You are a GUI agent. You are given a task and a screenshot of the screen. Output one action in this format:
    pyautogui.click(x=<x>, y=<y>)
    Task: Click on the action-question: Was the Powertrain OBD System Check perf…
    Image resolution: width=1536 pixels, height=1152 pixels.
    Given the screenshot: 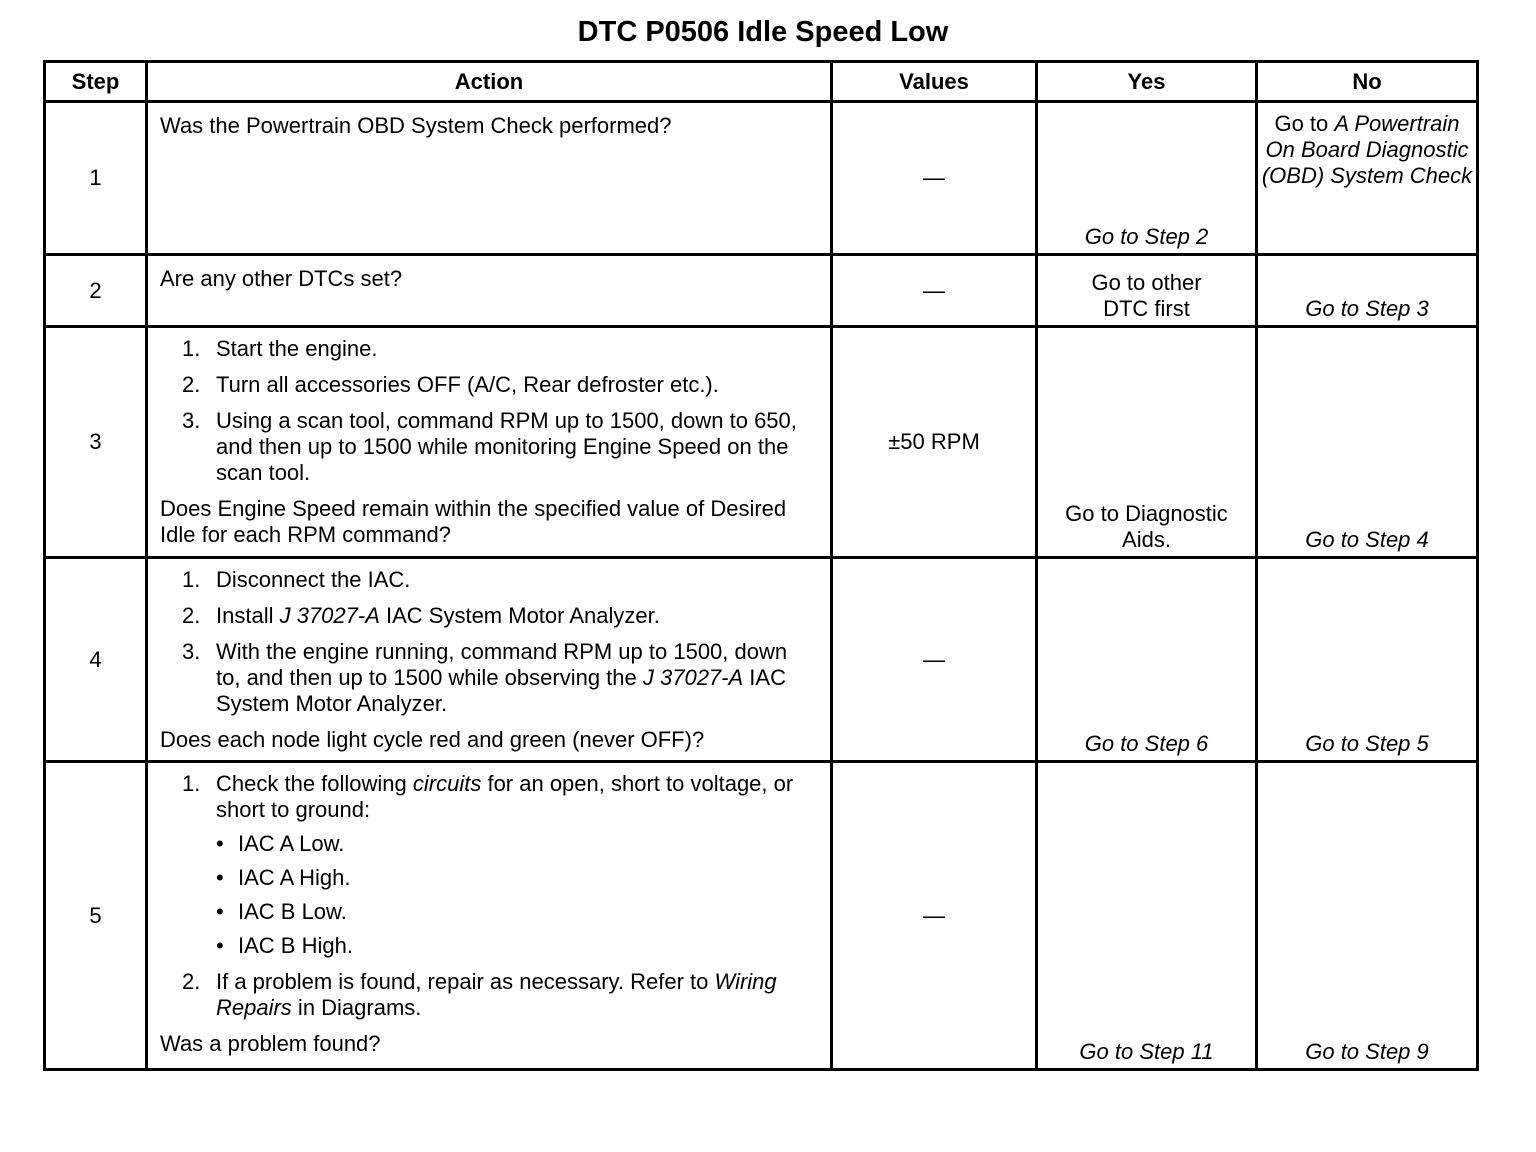 What is the action you would take?
    pyautogui.click(x=416, y=125)
    